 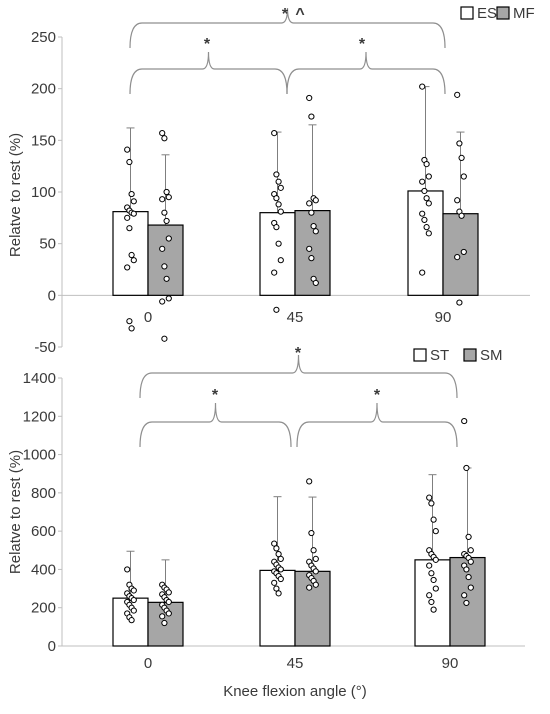 I want to click on y-tick-label: 1200, so click(x=39, y=416).